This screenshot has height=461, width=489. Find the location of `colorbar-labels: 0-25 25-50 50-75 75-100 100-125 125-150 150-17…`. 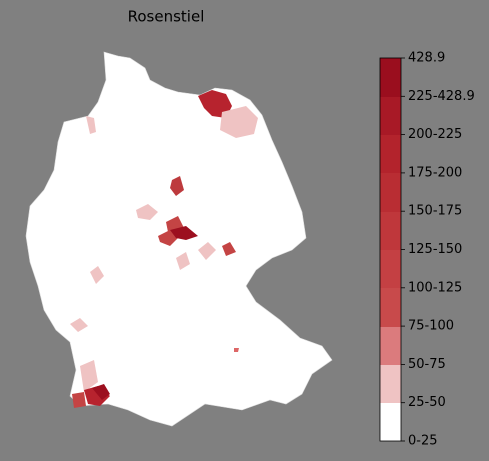

colorbar-labels: 0-25 25-50 50-75 75-100 100-125 125-150 150-17… is located at coordinates (438, 250).